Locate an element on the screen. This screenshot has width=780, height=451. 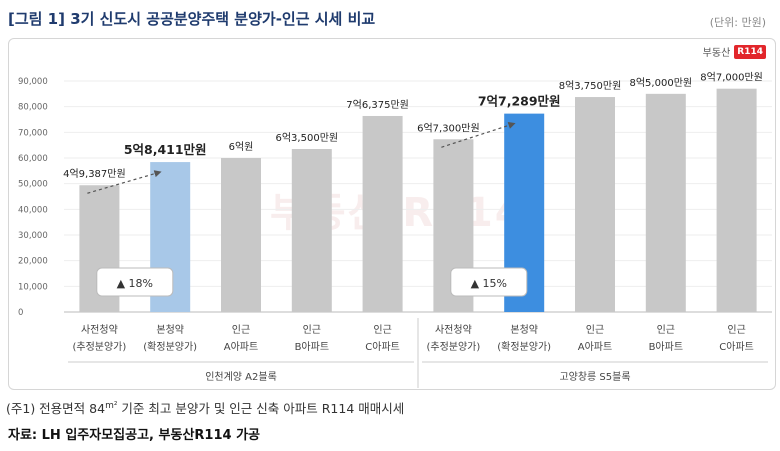
brand-badge: R114 is located at coordinates (750, 51).